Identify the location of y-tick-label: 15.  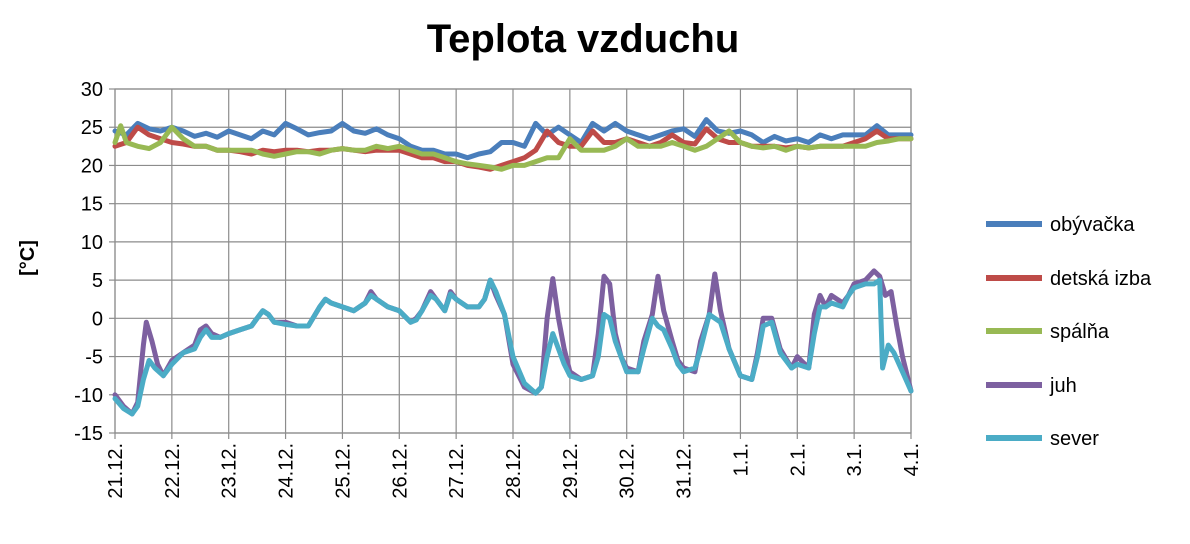
(92, 205).